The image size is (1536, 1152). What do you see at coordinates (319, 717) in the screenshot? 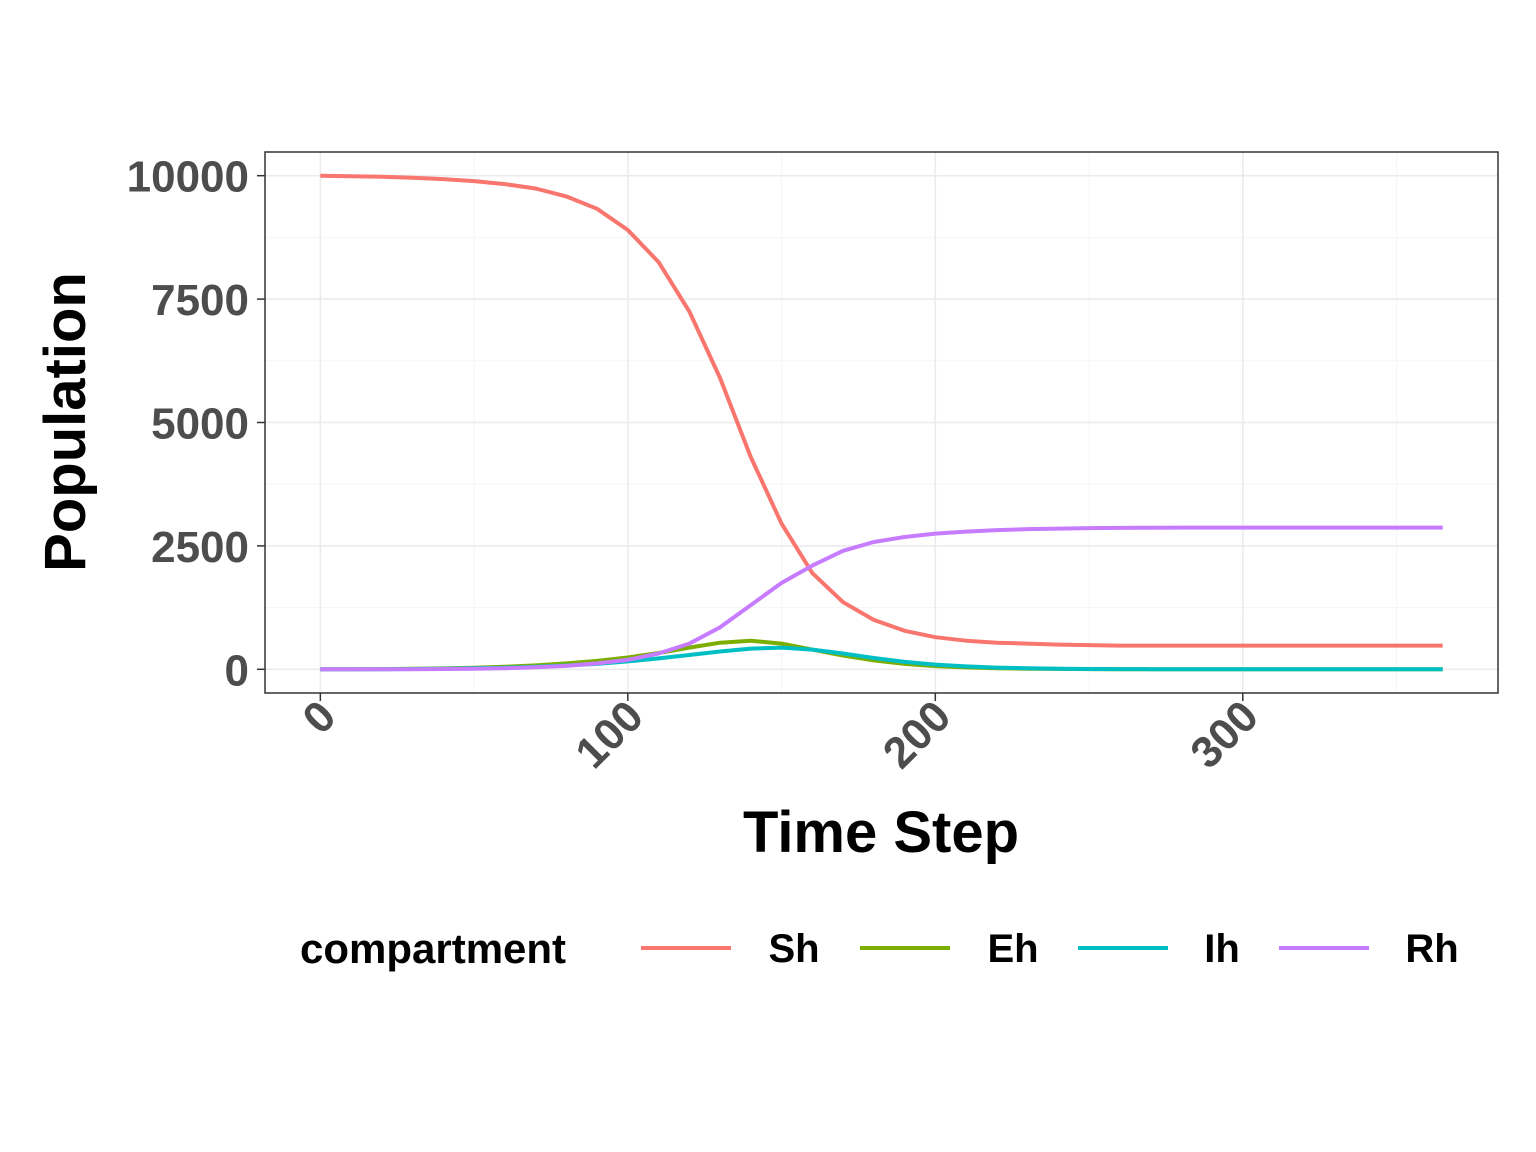
I see `x-tick-label: 0` at bounding box center [319, 717].